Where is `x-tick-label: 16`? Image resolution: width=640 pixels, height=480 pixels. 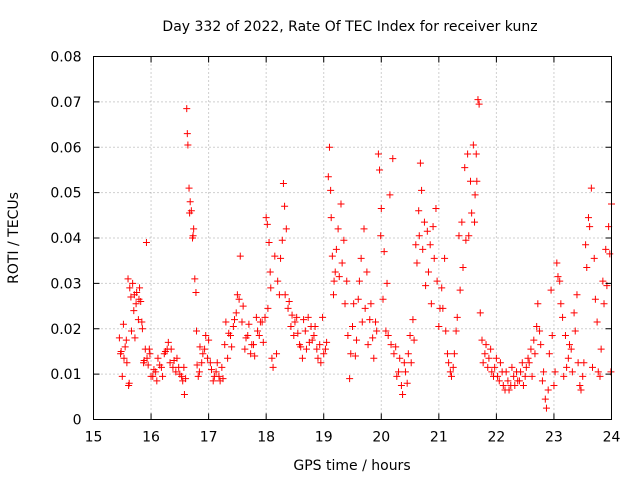
x-tick-label: 16 is located at coordinates (151, 438).